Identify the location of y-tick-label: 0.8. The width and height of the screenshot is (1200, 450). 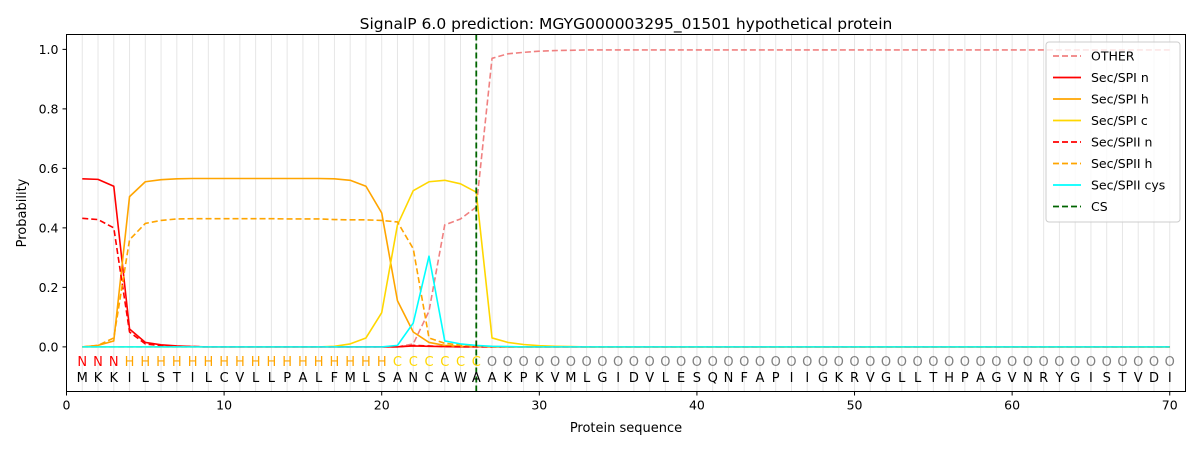
(49, 108).